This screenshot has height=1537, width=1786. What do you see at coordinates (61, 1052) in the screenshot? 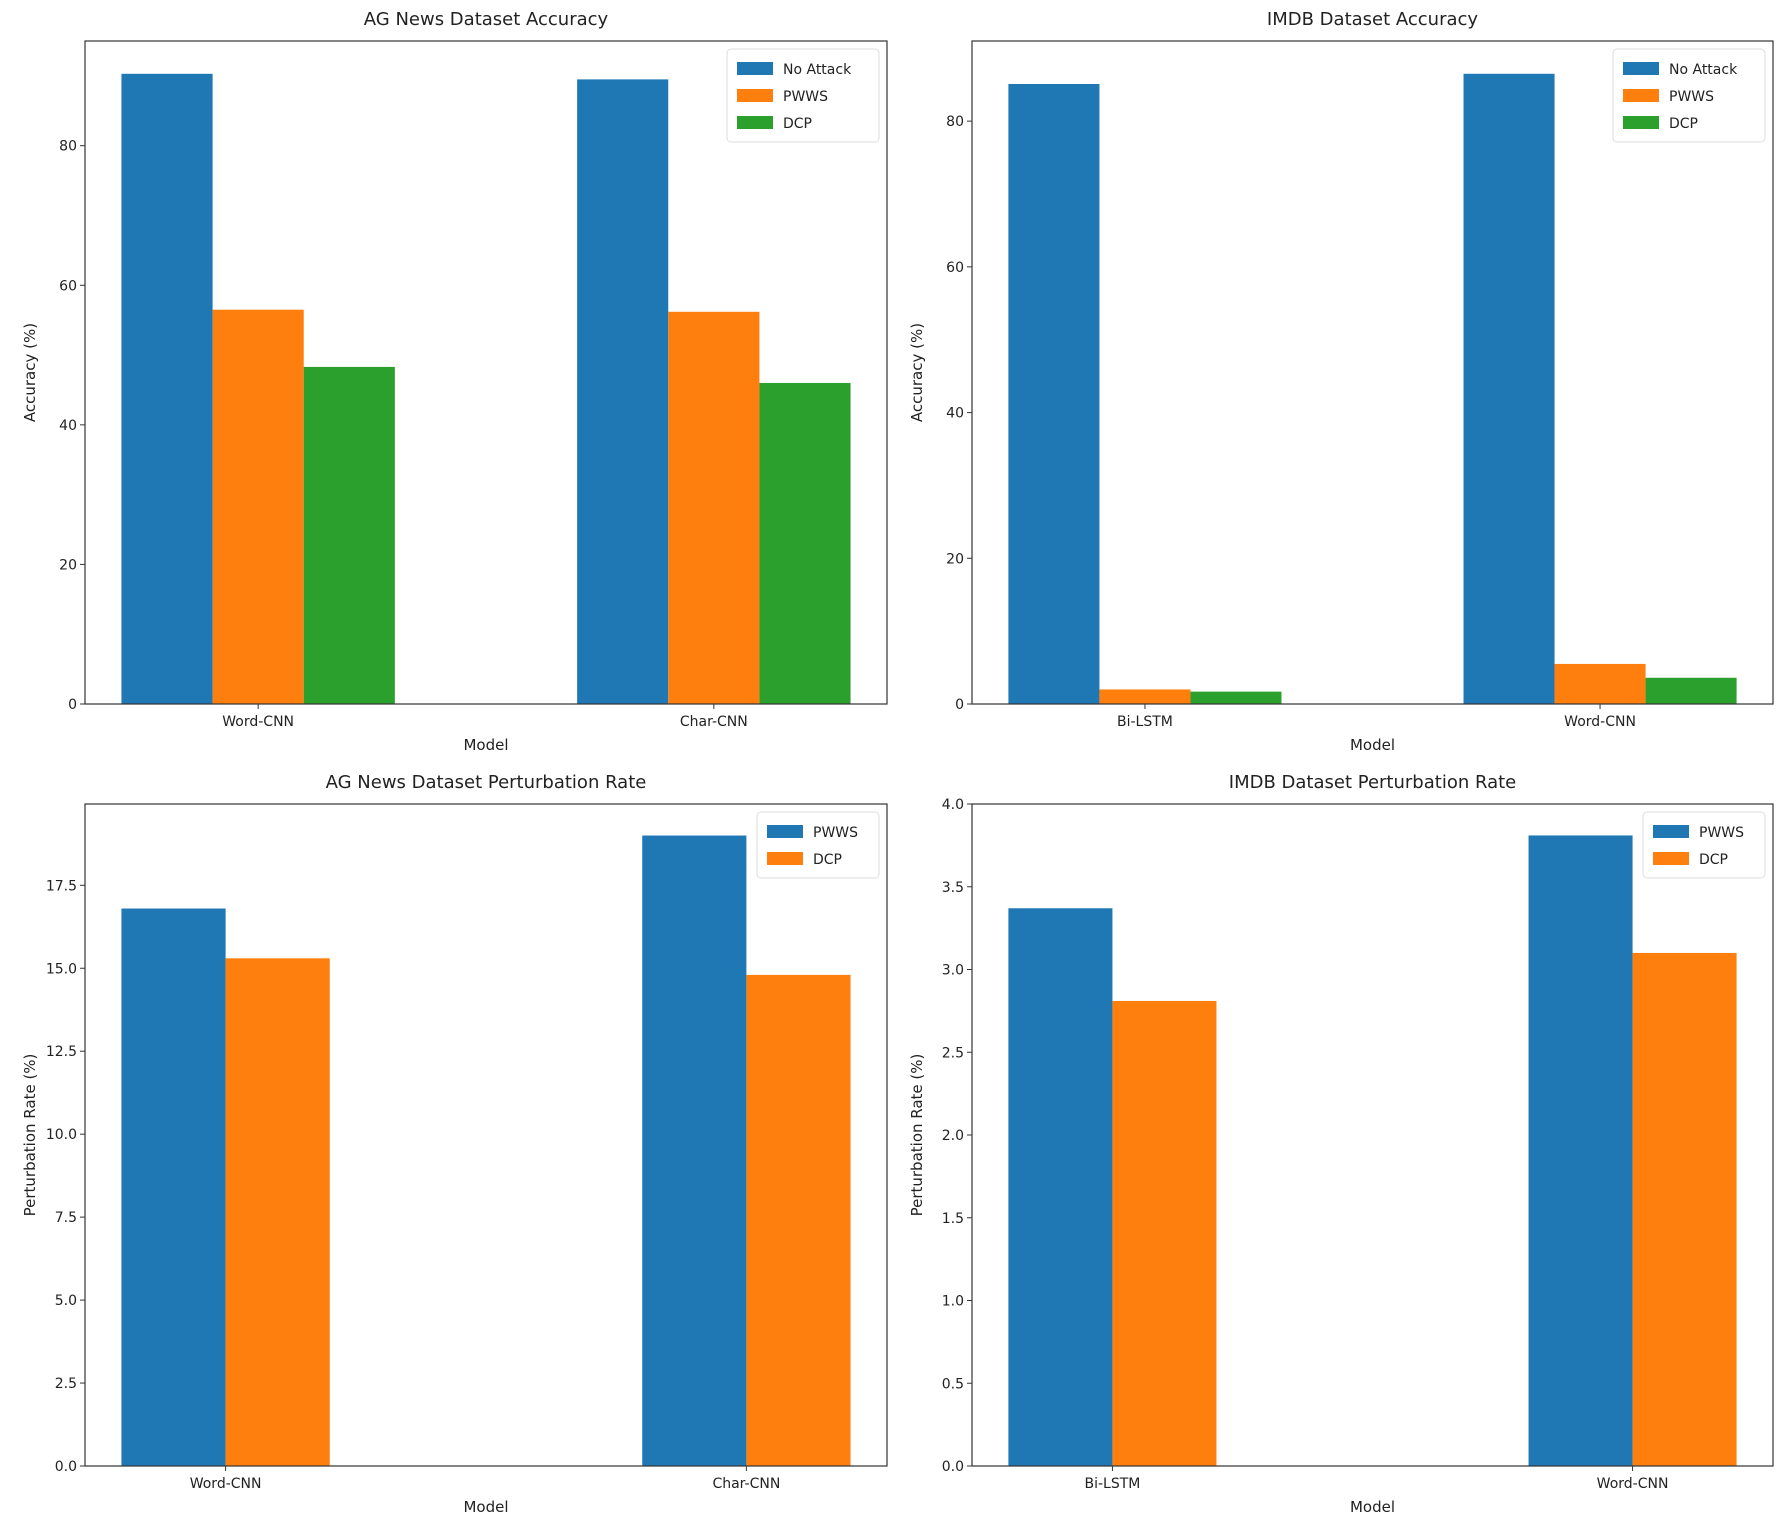
I see `y-tick-label: 12.5` at bounding box center [61, 1052].